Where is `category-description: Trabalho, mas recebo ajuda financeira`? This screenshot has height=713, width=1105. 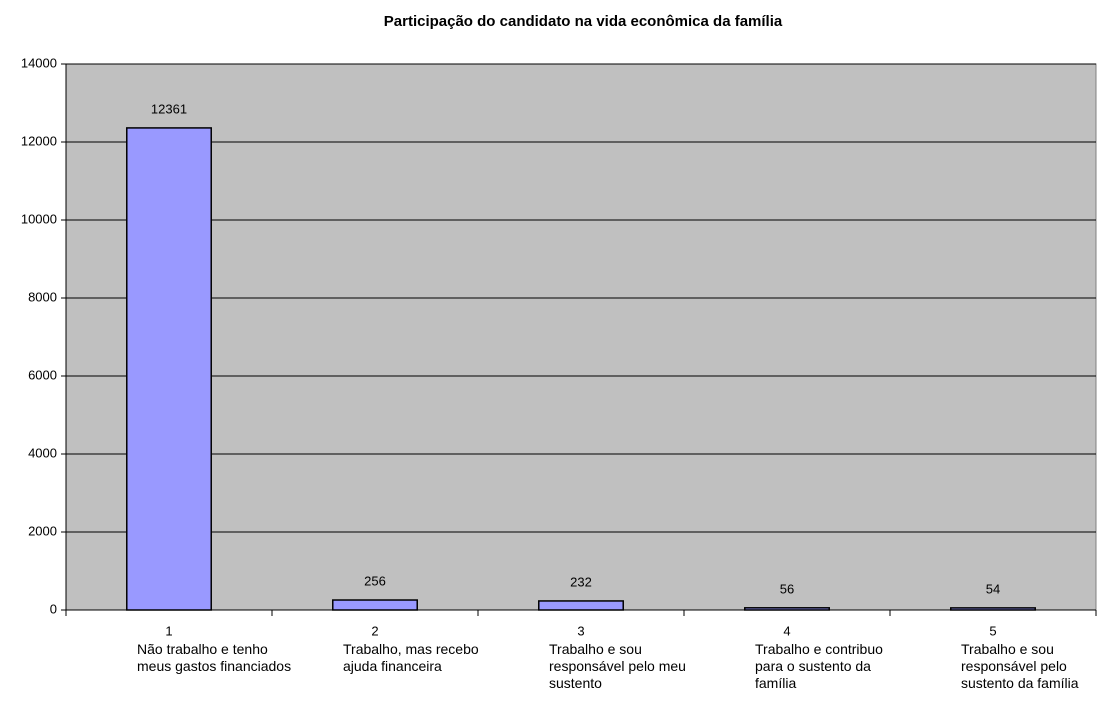 category-description: Trabalho, mas recebo ajuda financeira is located at coordinates (411, 657).